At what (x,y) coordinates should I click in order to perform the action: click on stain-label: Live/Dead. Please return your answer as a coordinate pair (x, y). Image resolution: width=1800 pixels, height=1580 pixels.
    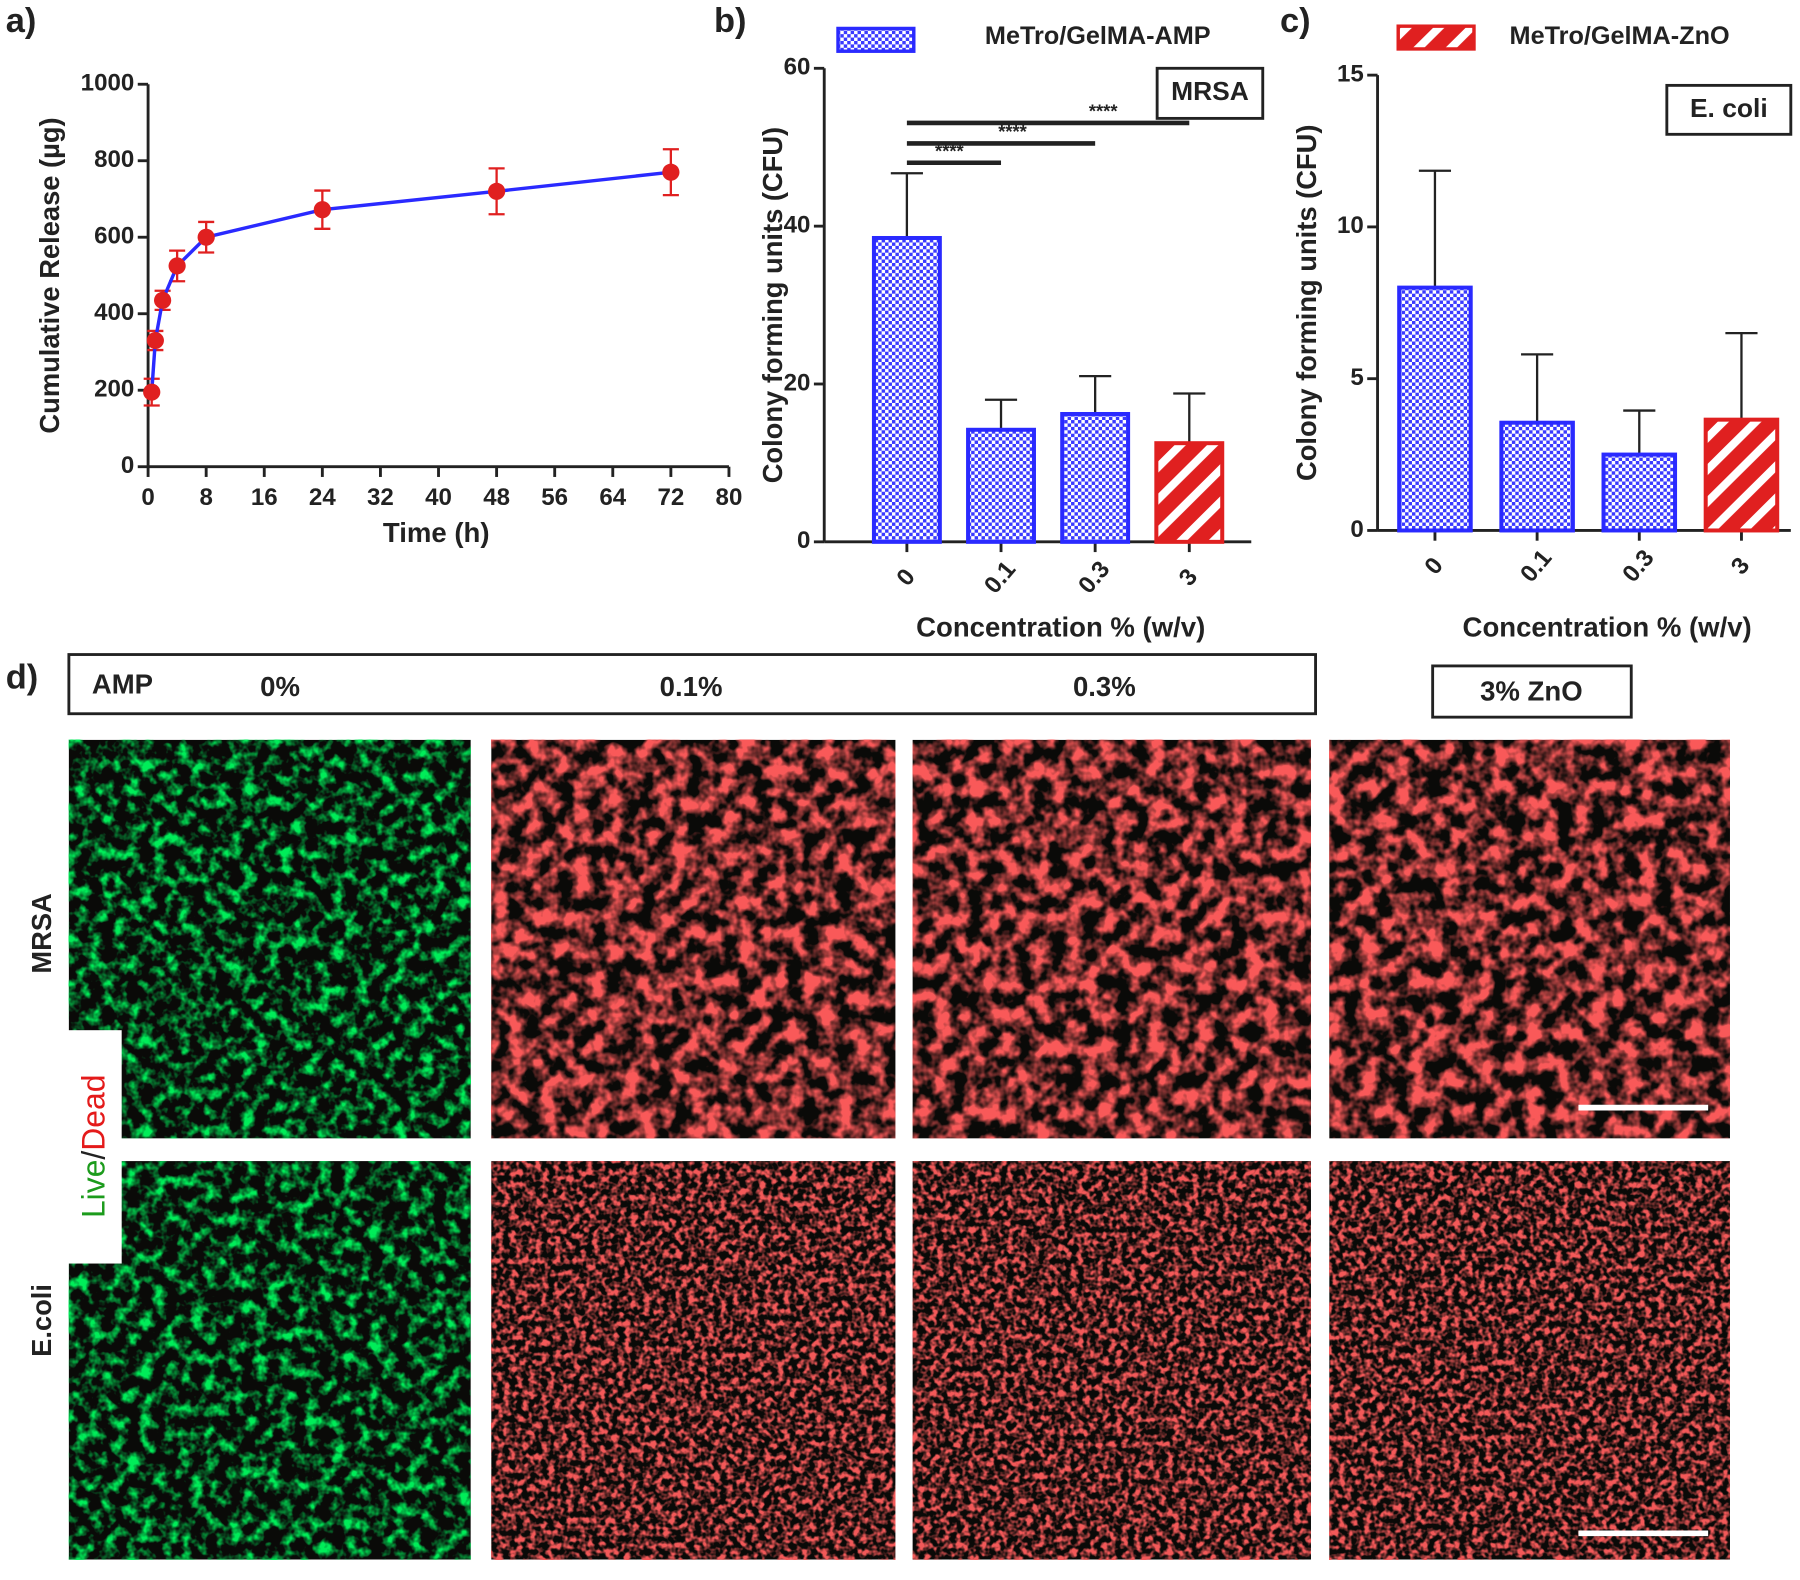
    Looking at the image, I should click on (94, 1146).